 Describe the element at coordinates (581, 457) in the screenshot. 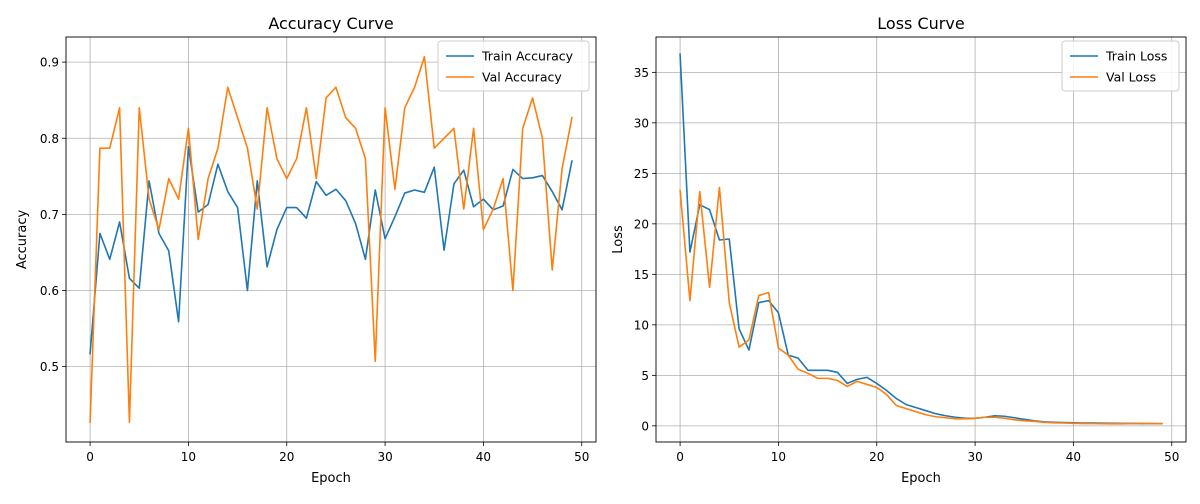

I see `accuracy-x-tick-label: 50` at that location.